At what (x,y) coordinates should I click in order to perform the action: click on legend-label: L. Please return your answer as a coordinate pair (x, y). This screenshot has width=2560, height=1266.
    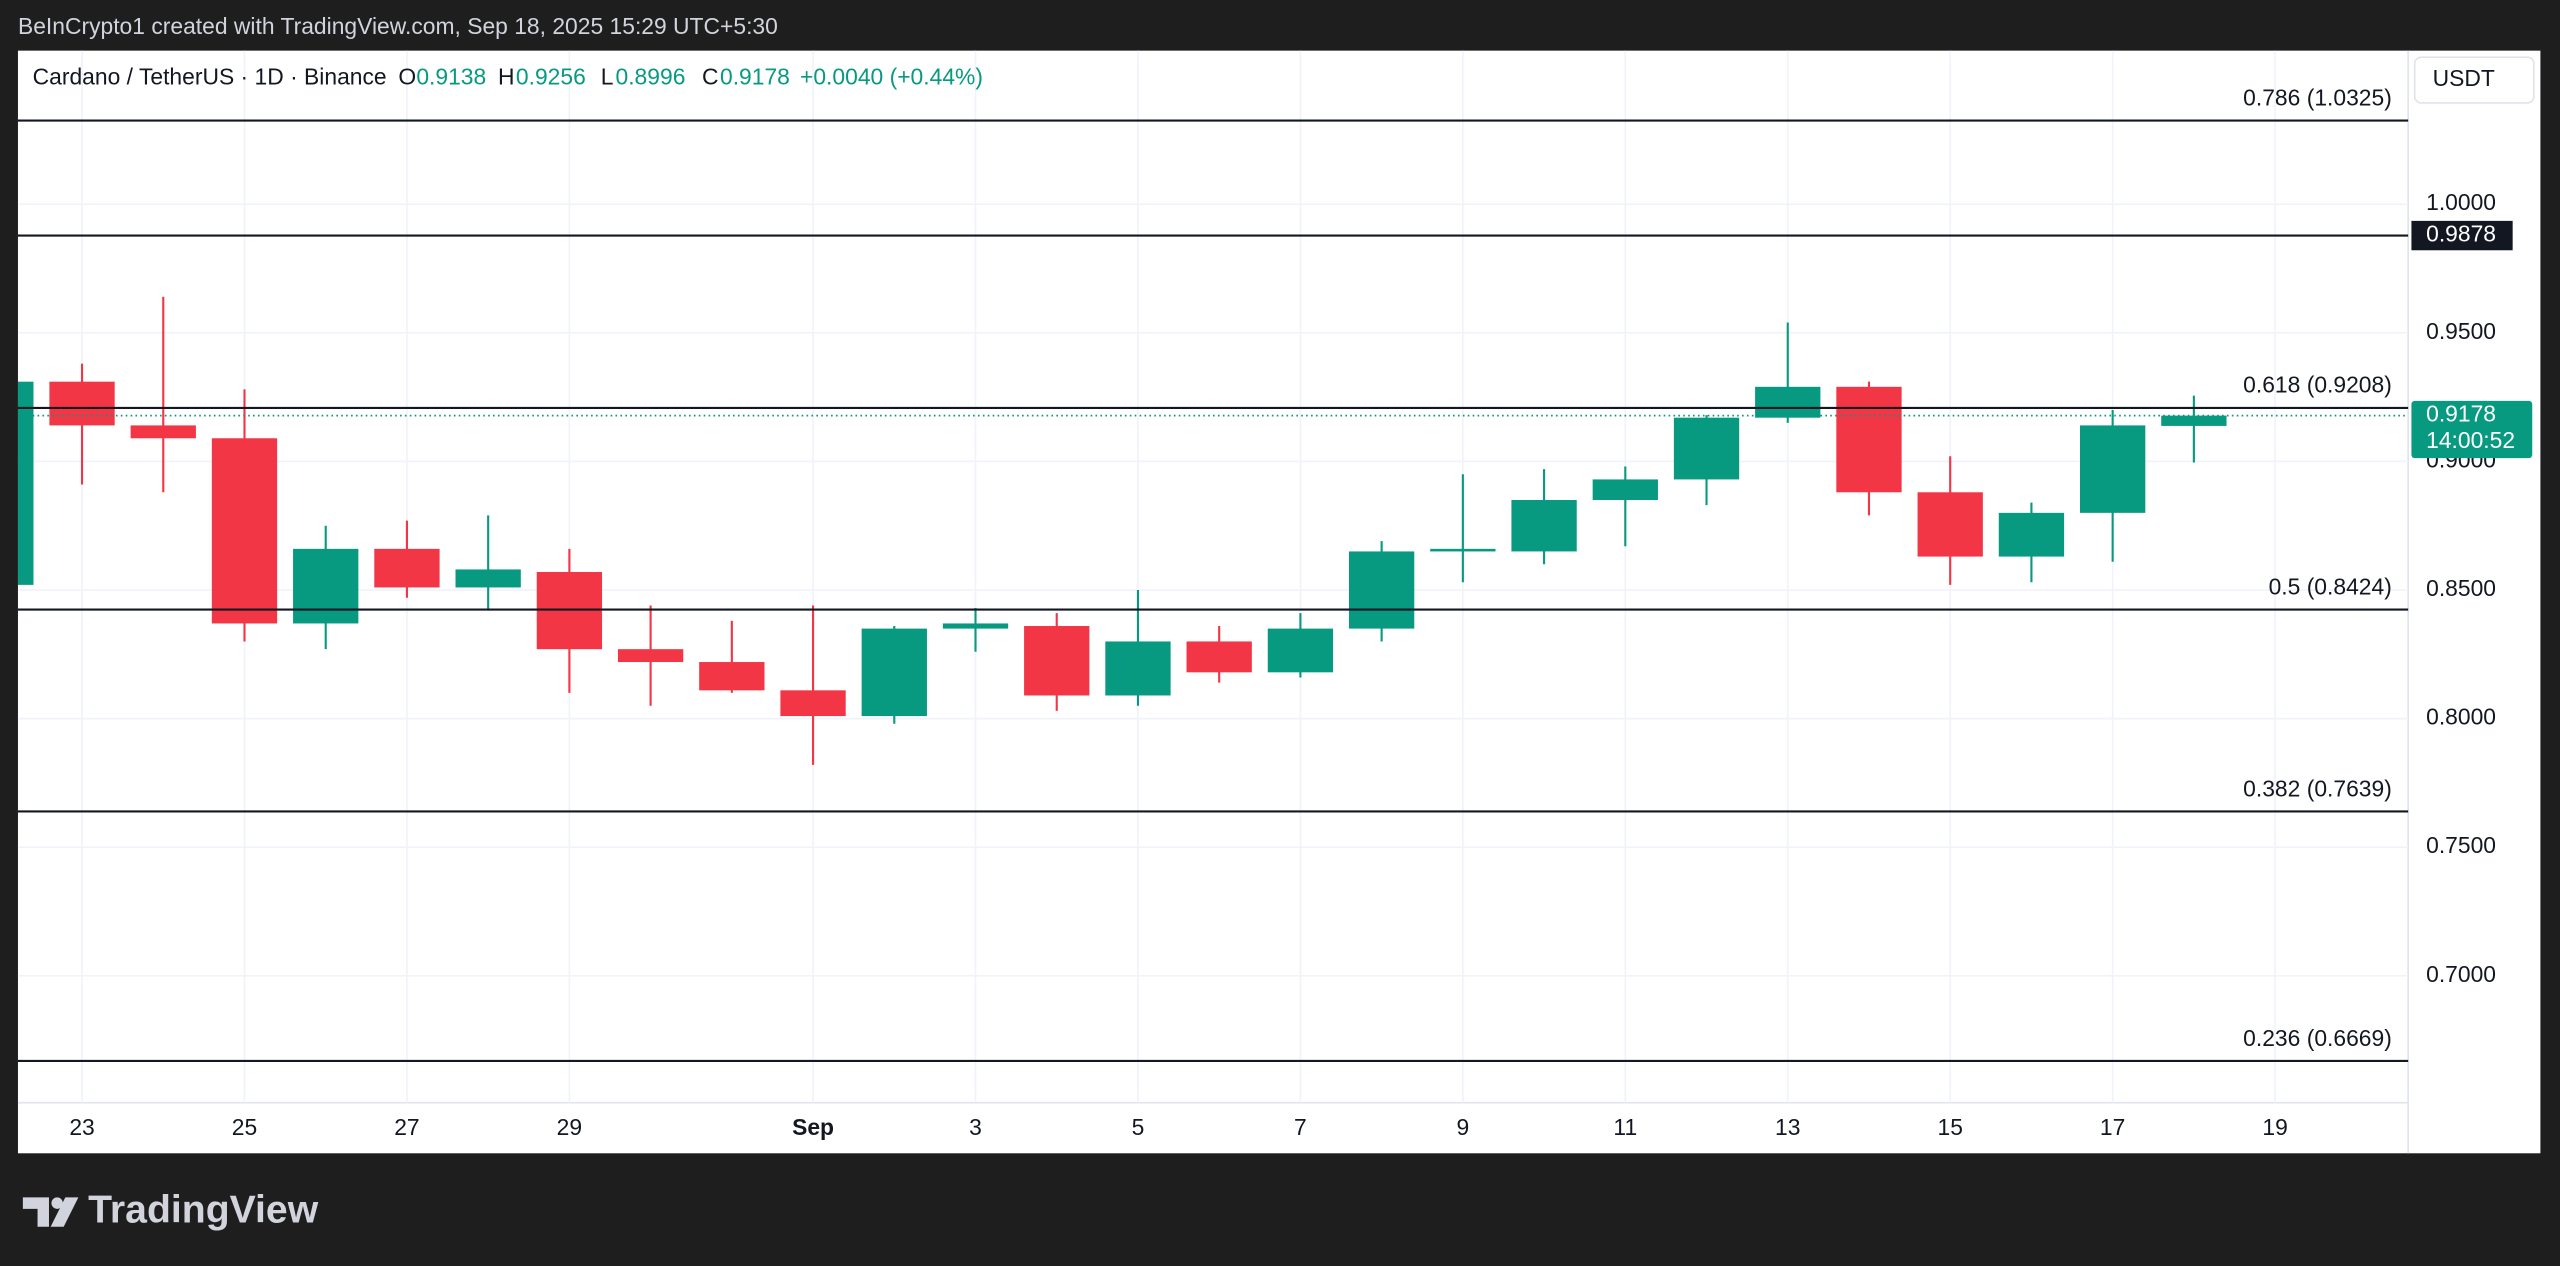
    Looking at the image, I should click on (607, 76).